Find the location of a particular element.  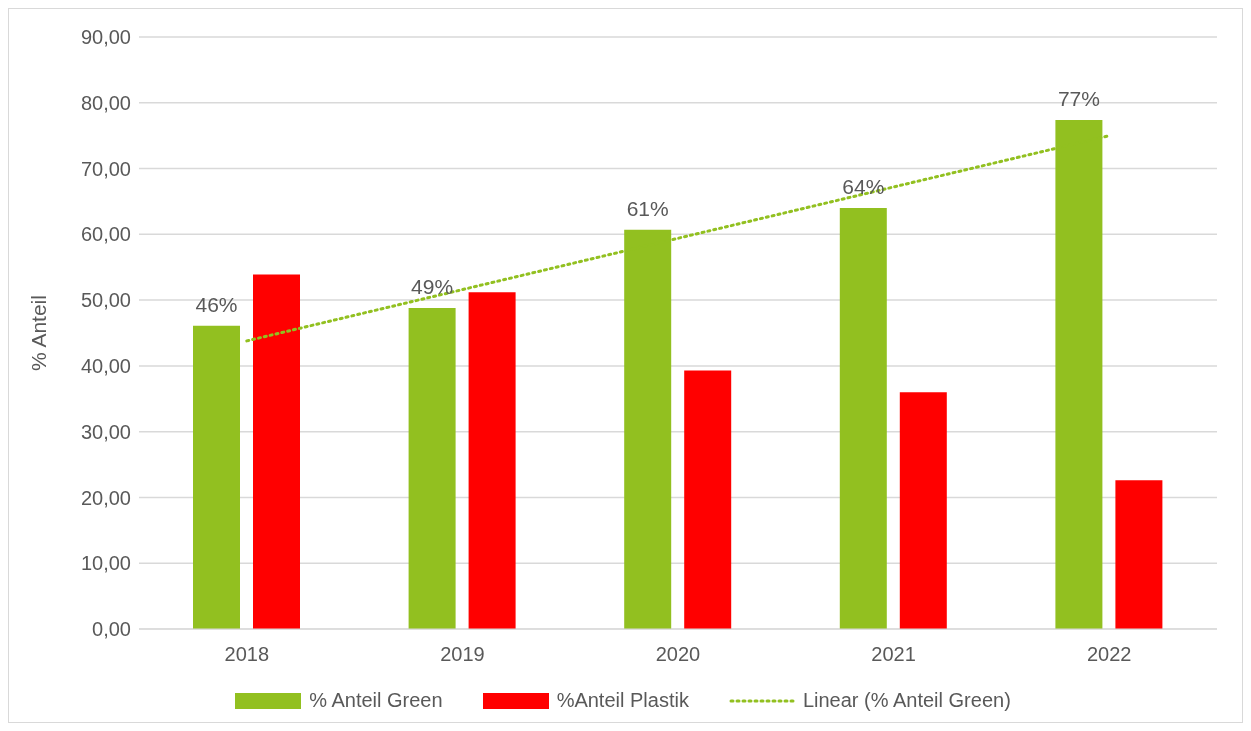

legend-label: Linear (% Anteil Green) is located at coordinates (906, 700).